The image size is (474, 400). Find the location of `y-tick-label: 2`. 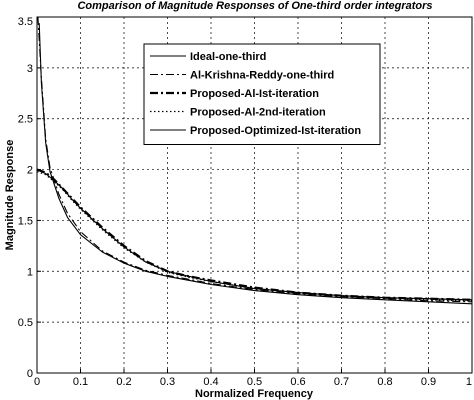

y-tick-label: 2 is located at coordinates (30, 171).